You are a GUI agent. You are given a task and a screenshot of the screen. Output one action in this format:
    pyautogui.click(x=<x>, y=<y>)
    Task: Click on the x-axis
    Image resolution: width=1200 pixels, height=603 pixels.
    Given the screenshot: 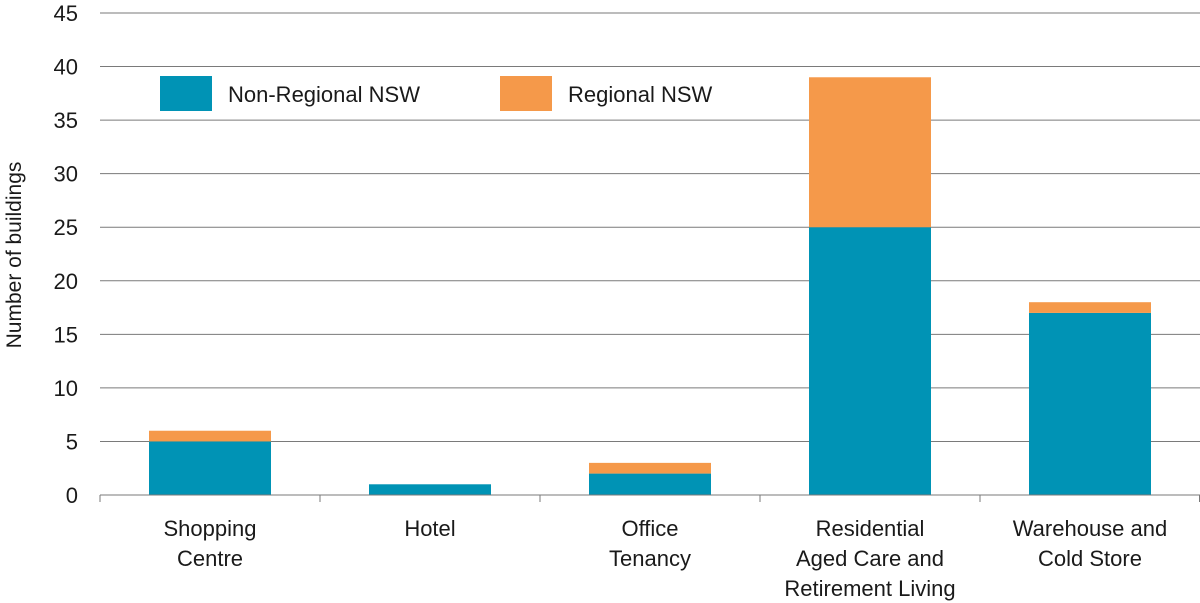 What is the action you would take?
    pyautogui.click(x=649, y=498)
    